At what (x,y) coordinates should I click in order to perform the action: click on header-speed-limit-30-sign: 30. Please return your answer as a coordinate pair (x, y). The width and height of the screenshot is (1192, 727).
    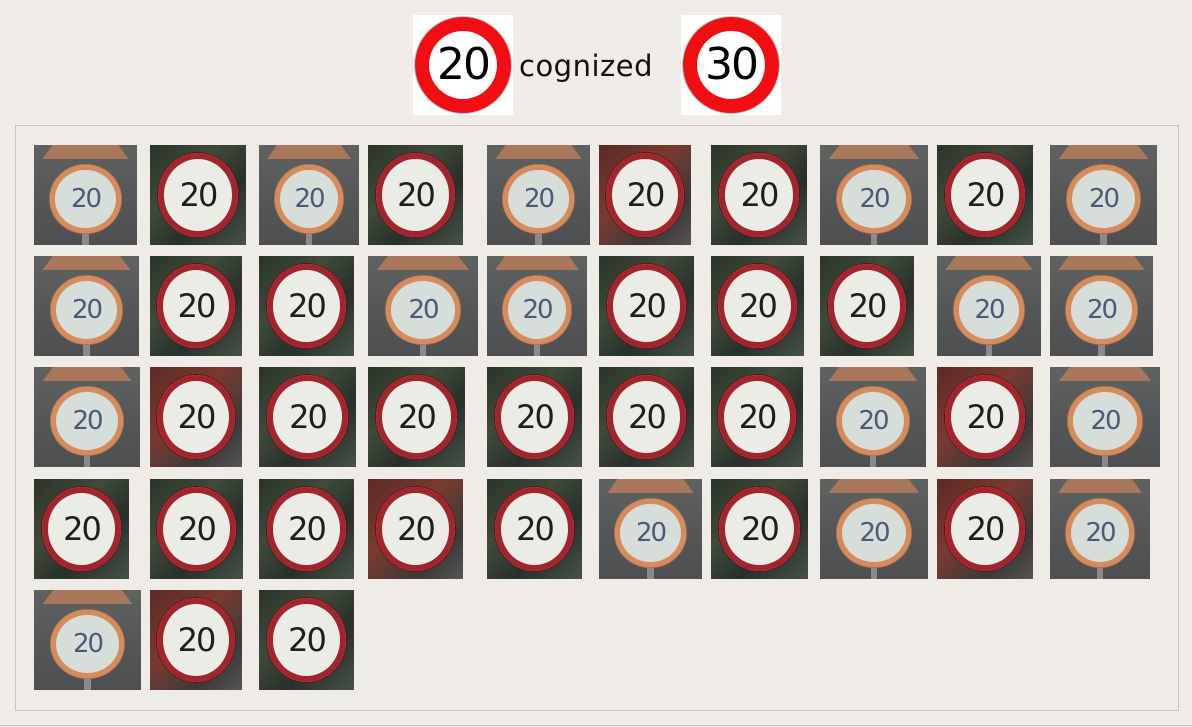
    Looking at the image, I should click on (731, 65).